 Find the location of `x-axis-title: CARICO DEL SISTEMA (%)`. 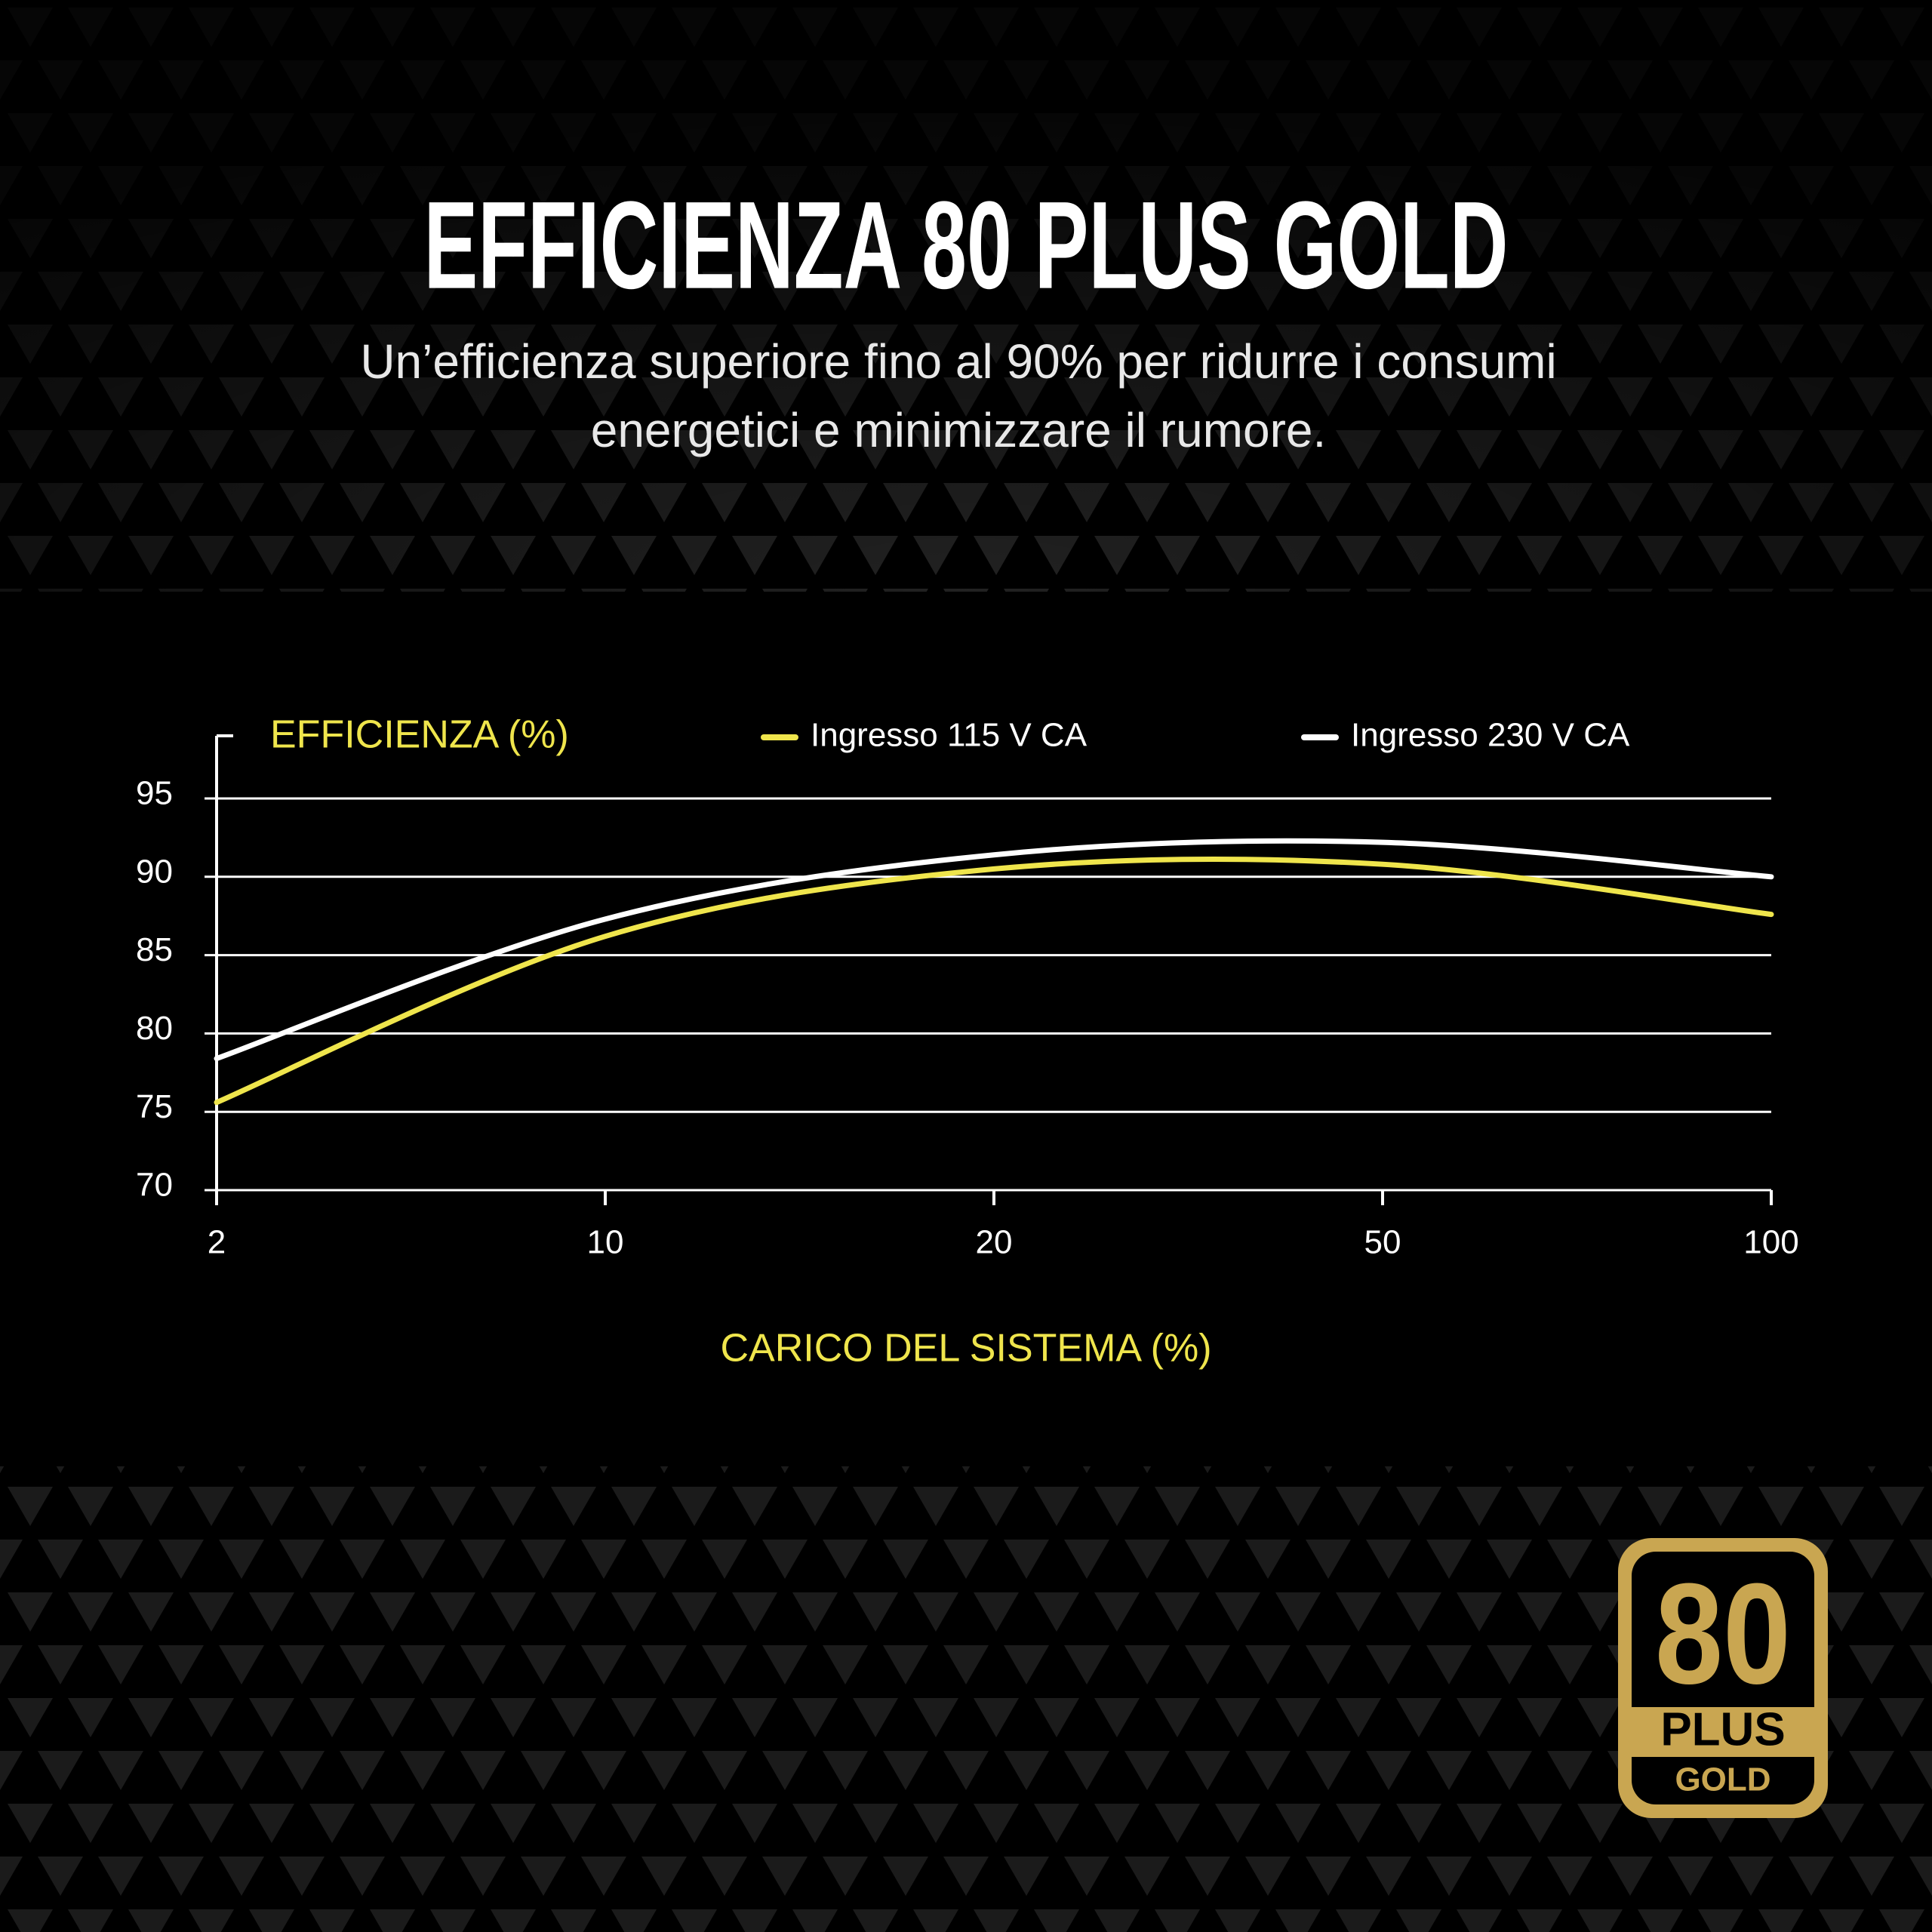

x-axis-title: CARICO DEL SISTEMA (%) is located at coordinates (965, 1349).